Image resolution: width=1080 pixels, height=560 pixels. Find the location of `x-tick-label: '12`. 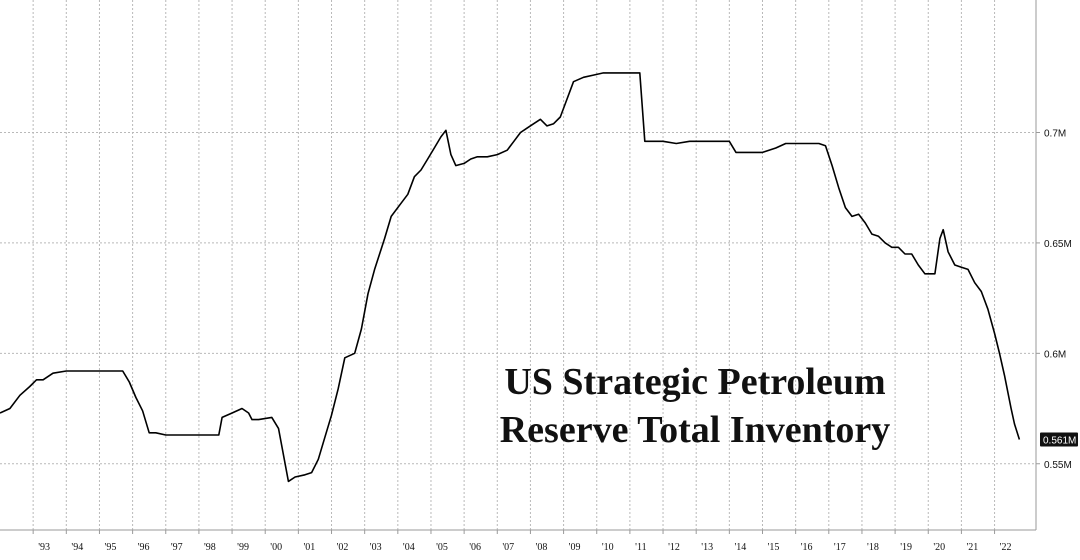

x-tick-label: '12 is located at coordinates (674, 547).